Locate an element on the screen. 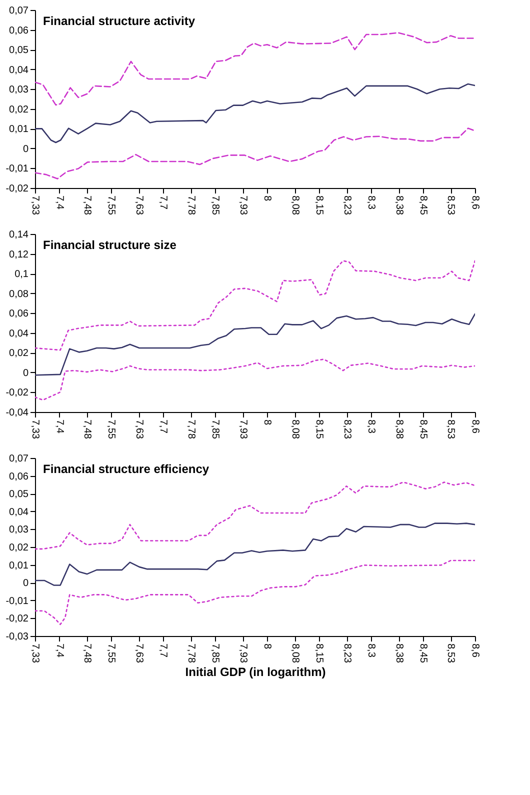  y-tick-label: -0,04 is located at coordinates (17, 413).